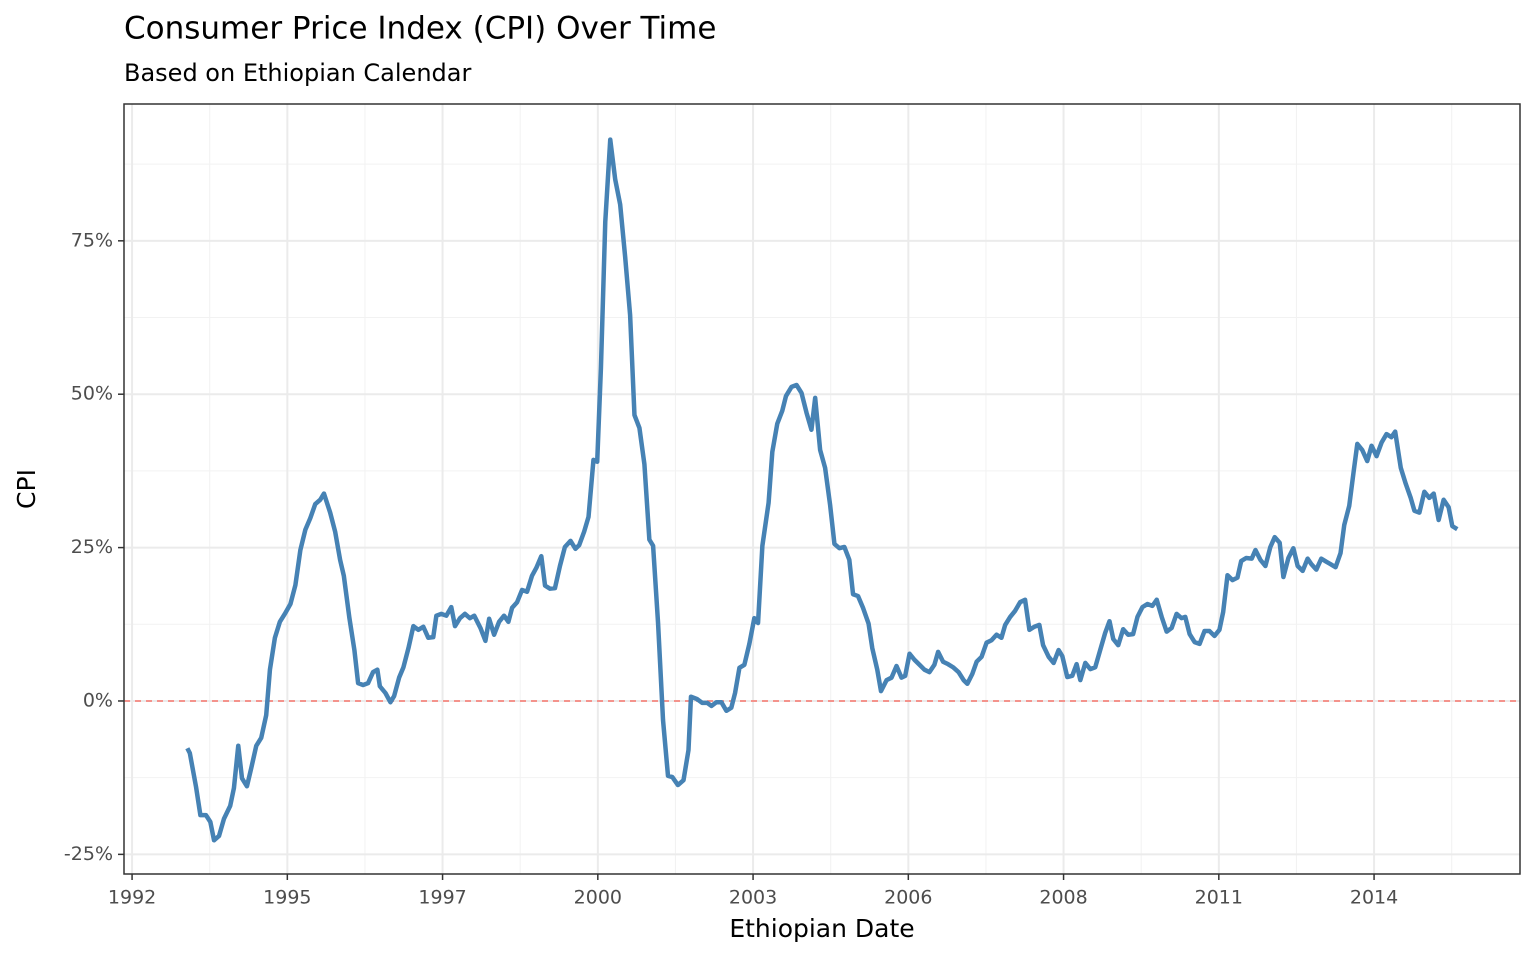  I want to click on x-tick-label: 2011, so click(1219, 898).